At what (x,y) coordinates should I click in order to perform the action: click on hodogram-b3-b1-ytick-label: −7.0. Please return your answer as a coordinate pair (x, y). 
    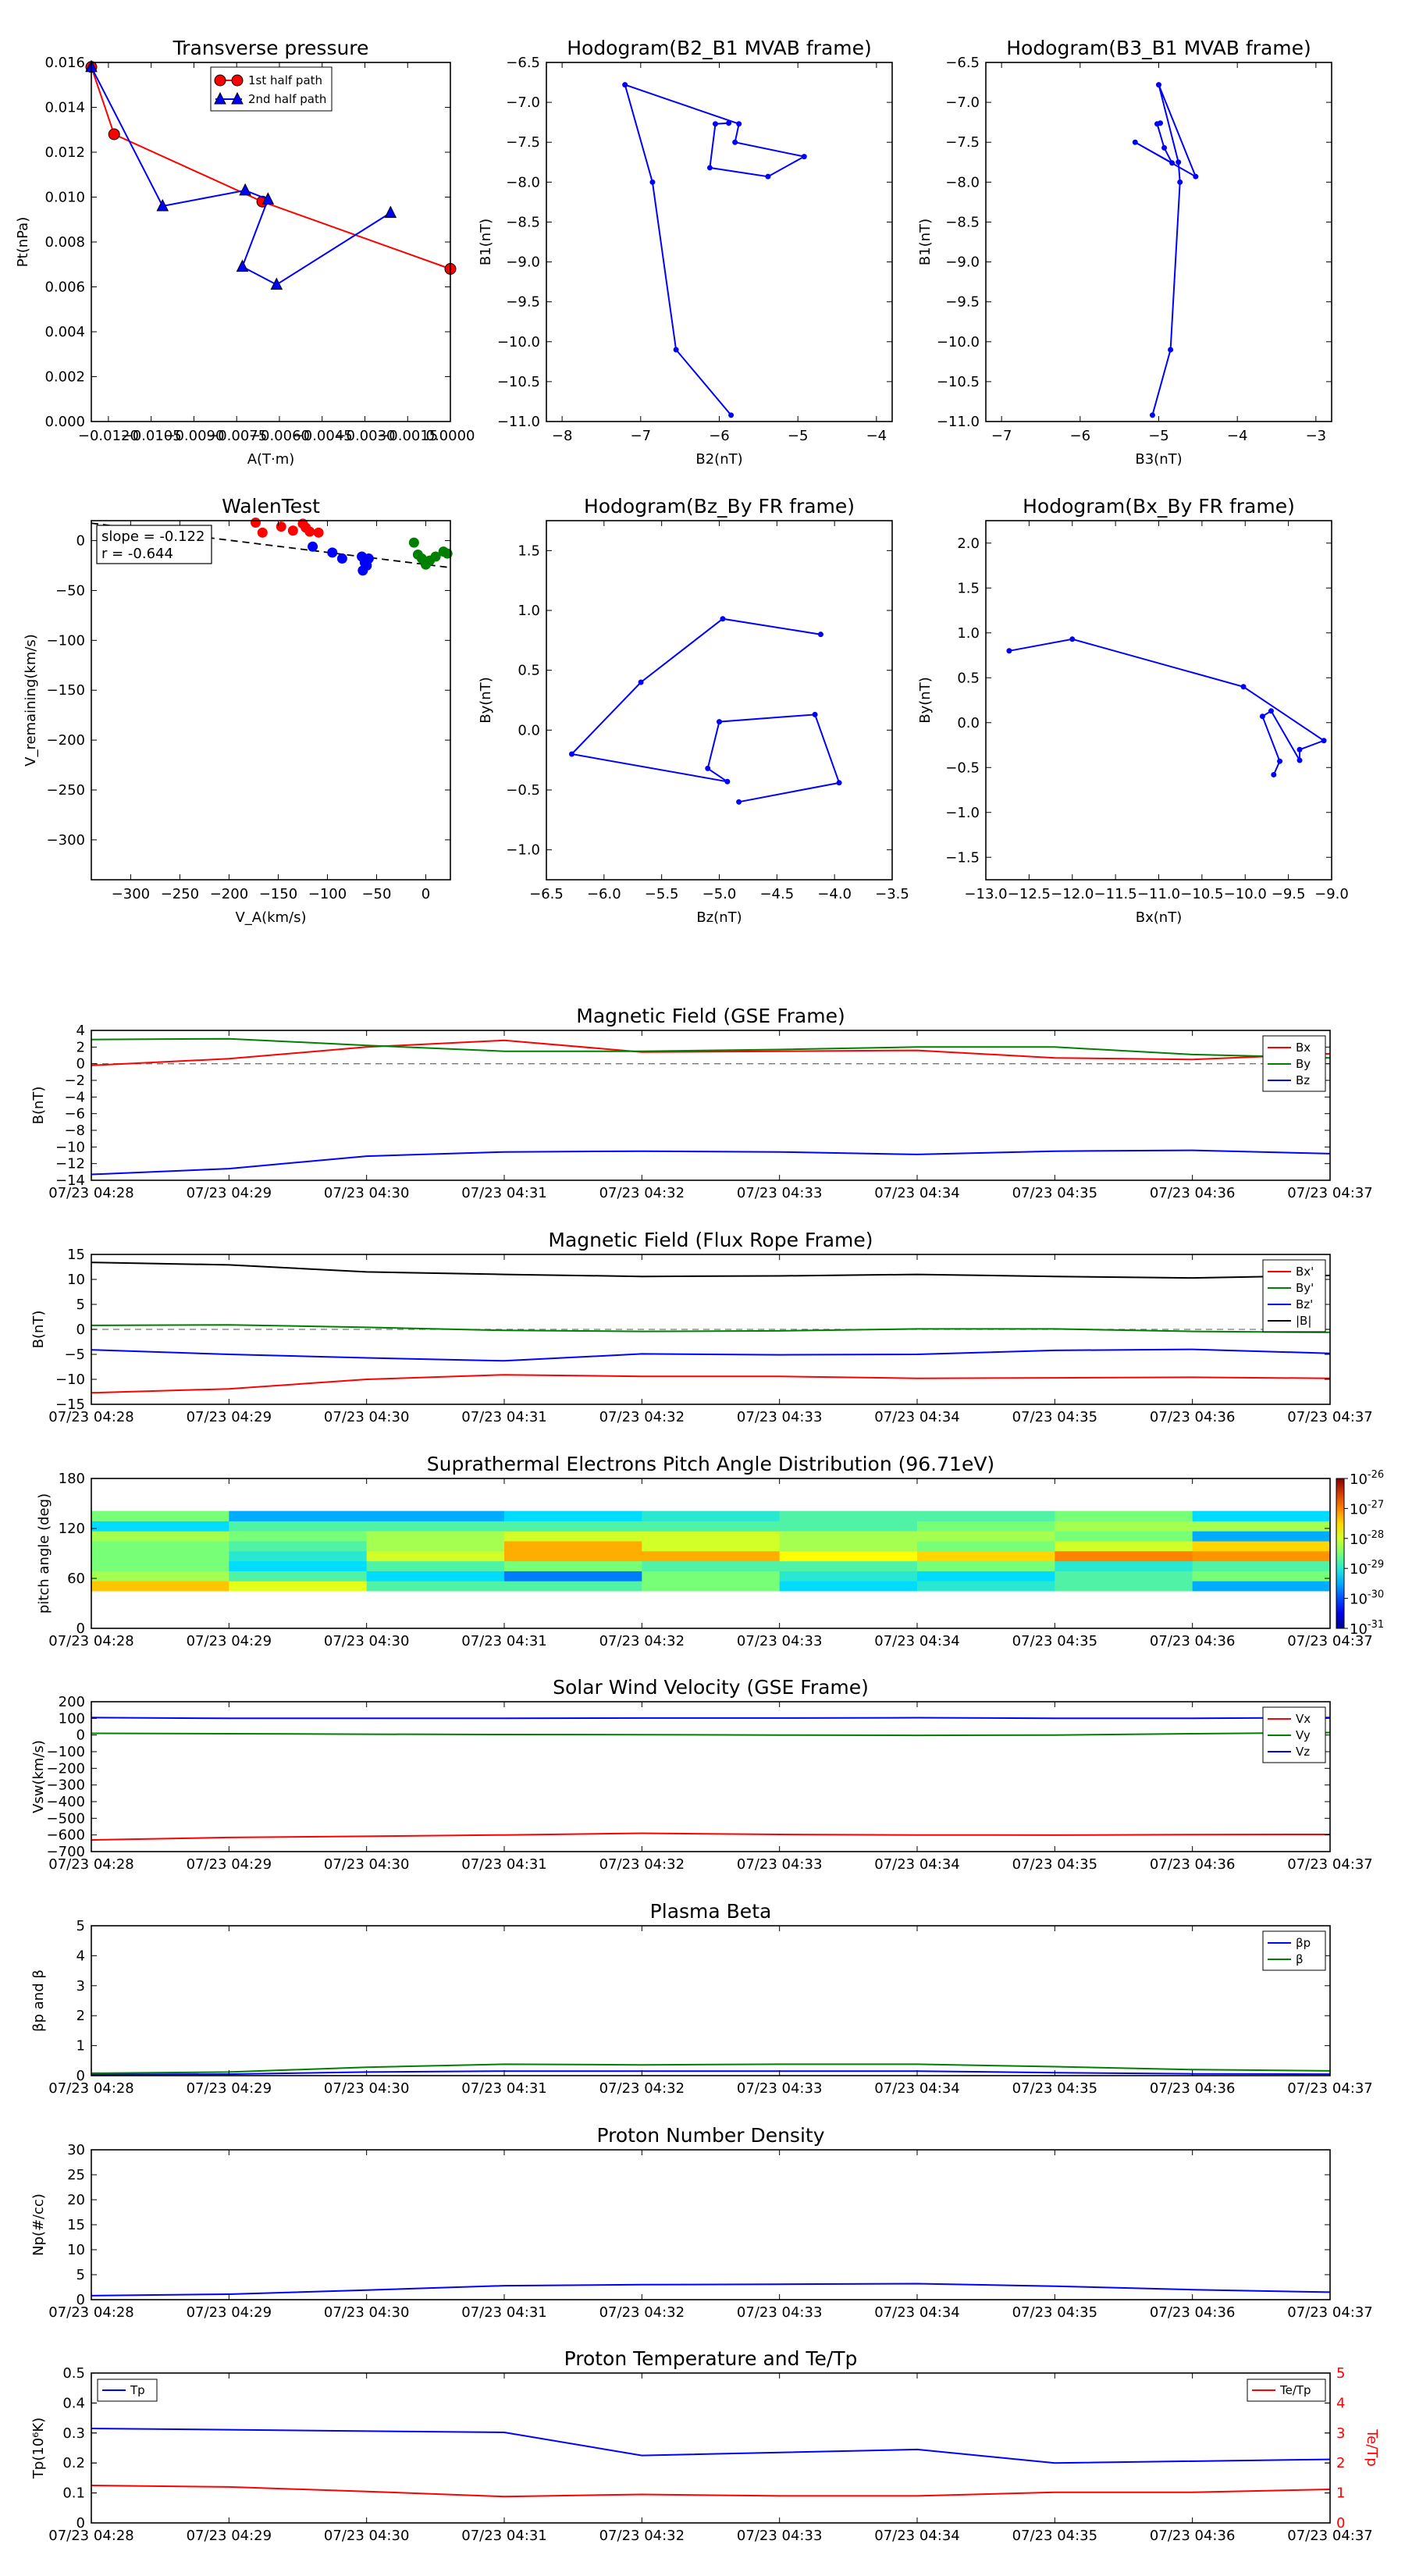
    Looking at the image, I should click on (962, 102).